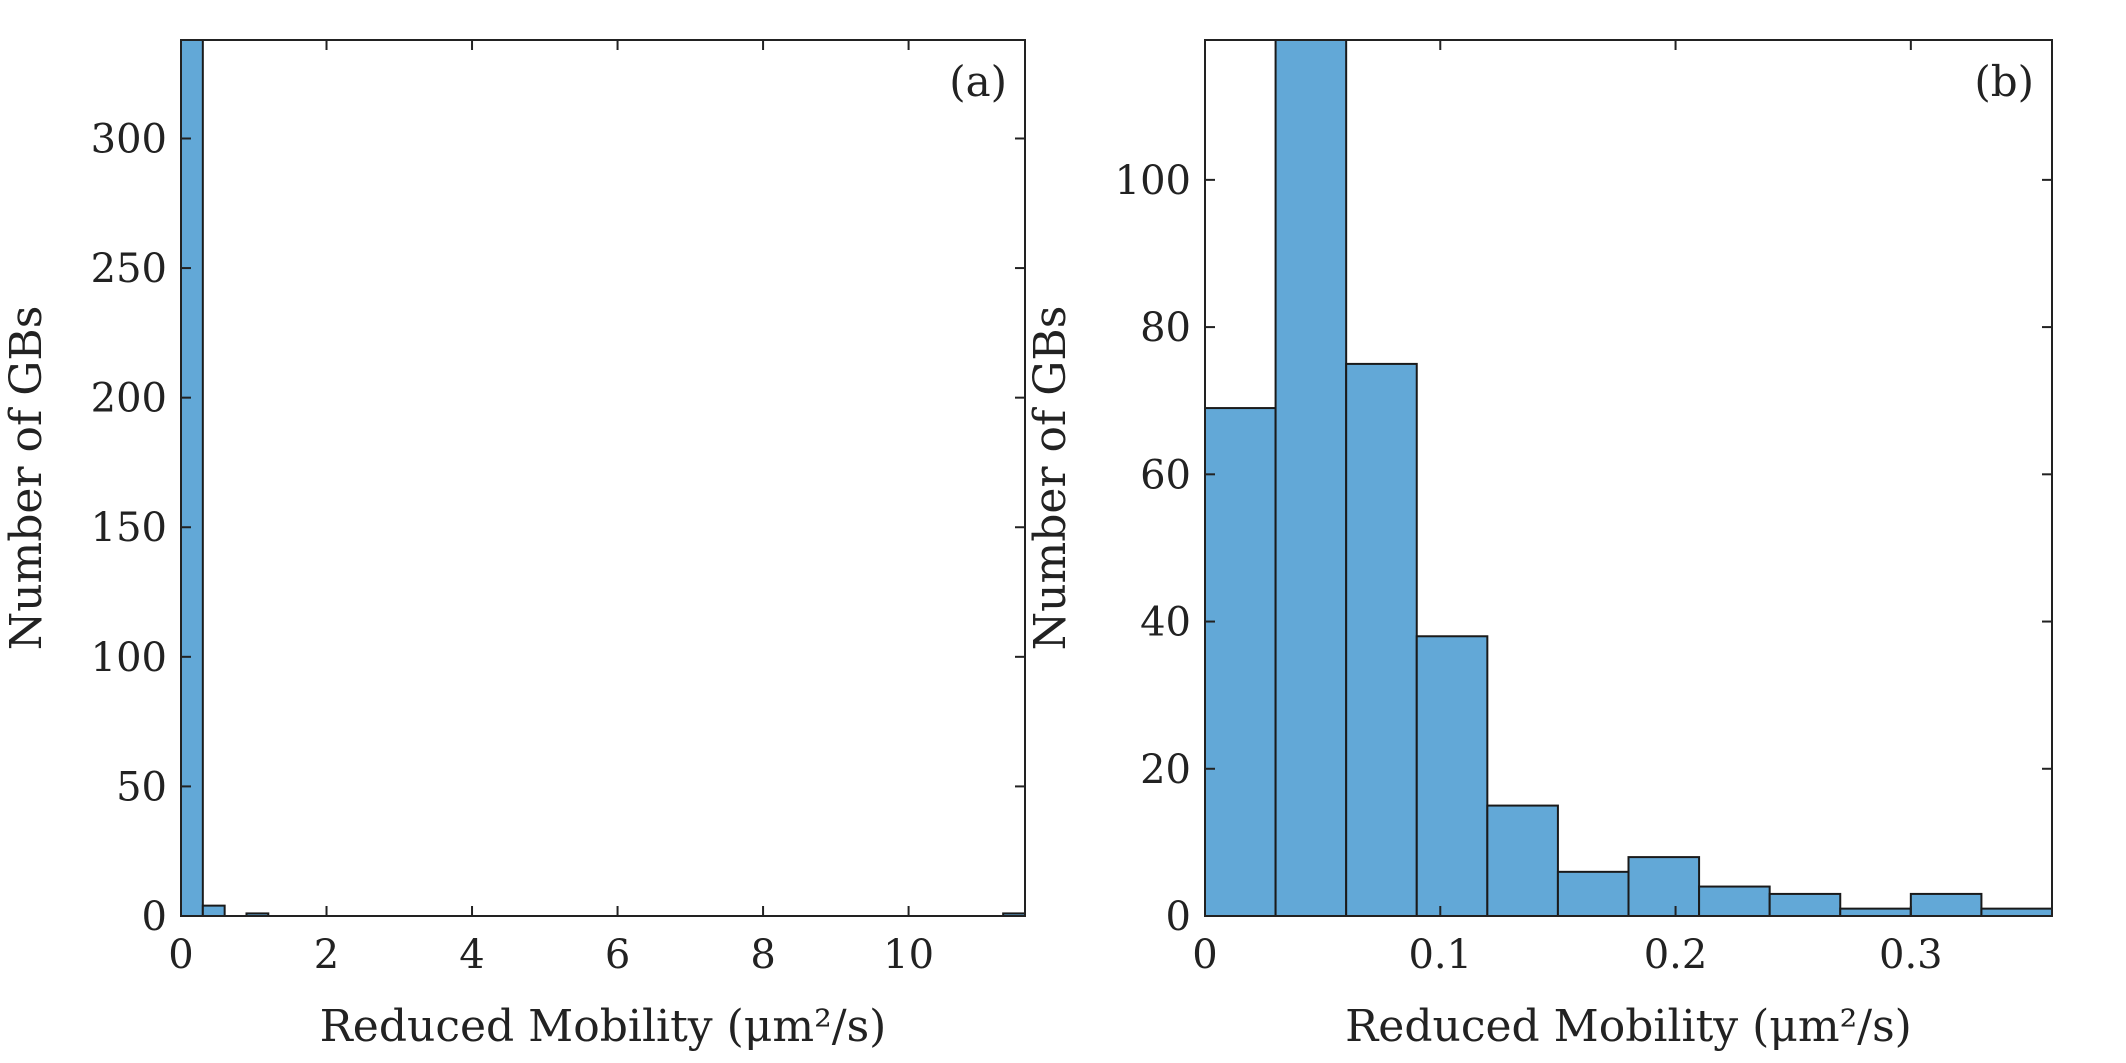  I want to click on panel-b-y-tick-label-3: 60, so click(1165, 475).